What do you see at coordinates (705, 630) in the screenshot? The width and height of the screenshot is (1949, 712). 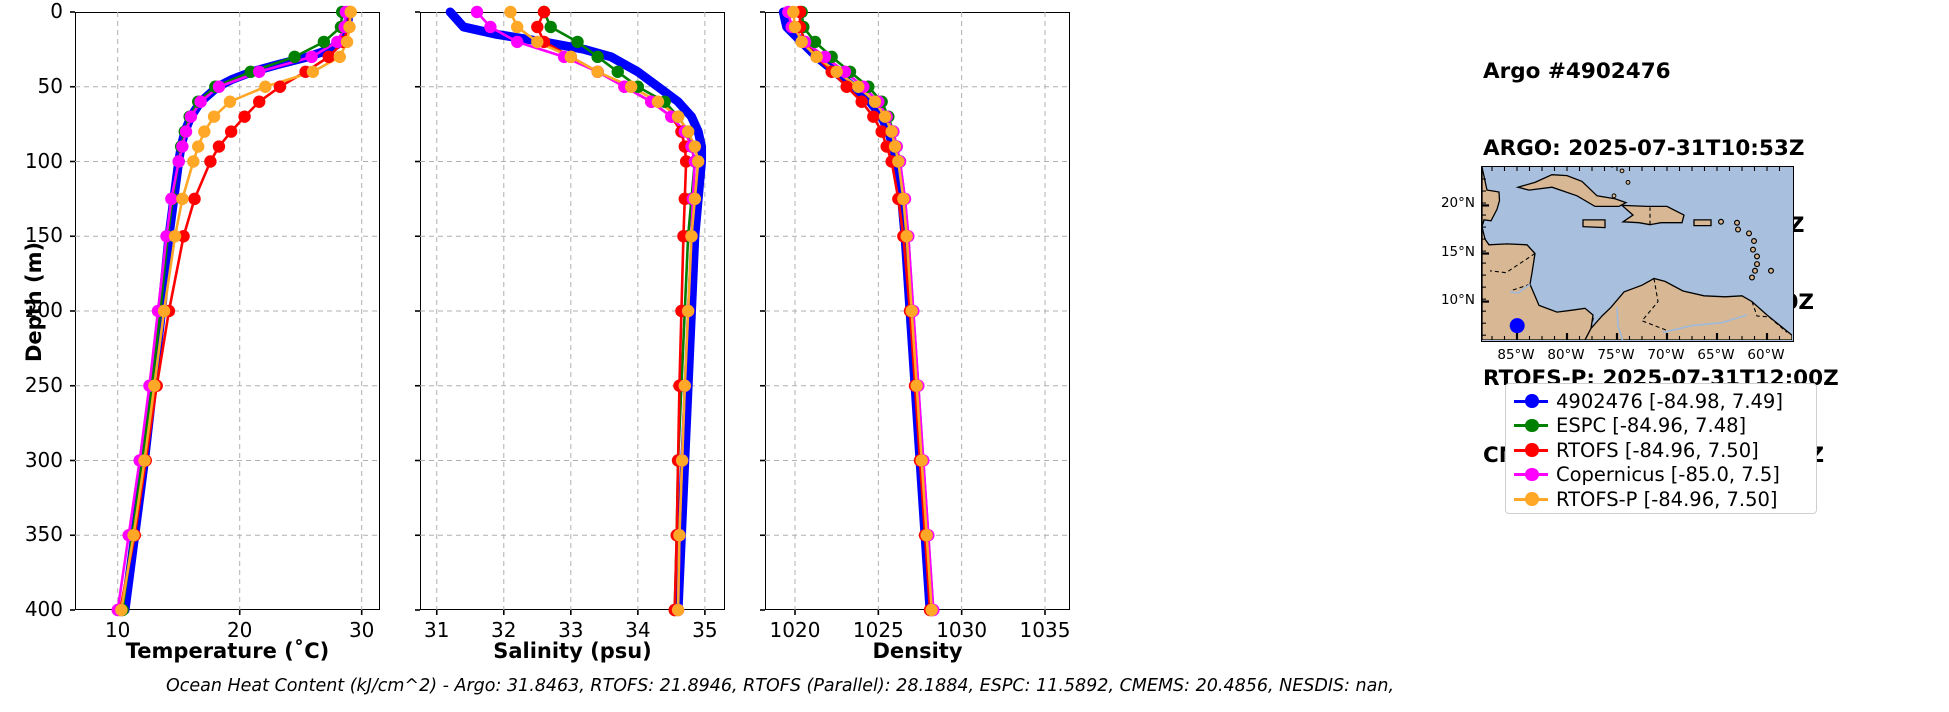 I see `salinity-tick-35: 35` at bounding box center [705, 630].